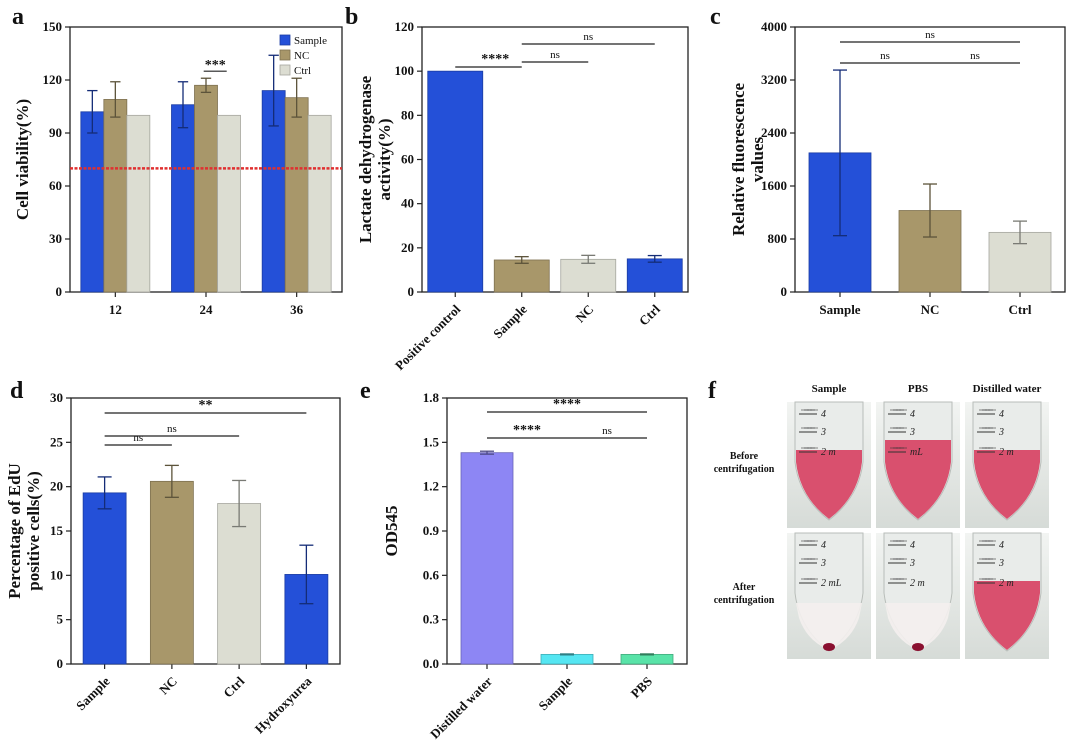  I want to click on photo-row-label-line: After, so click(744, 587).